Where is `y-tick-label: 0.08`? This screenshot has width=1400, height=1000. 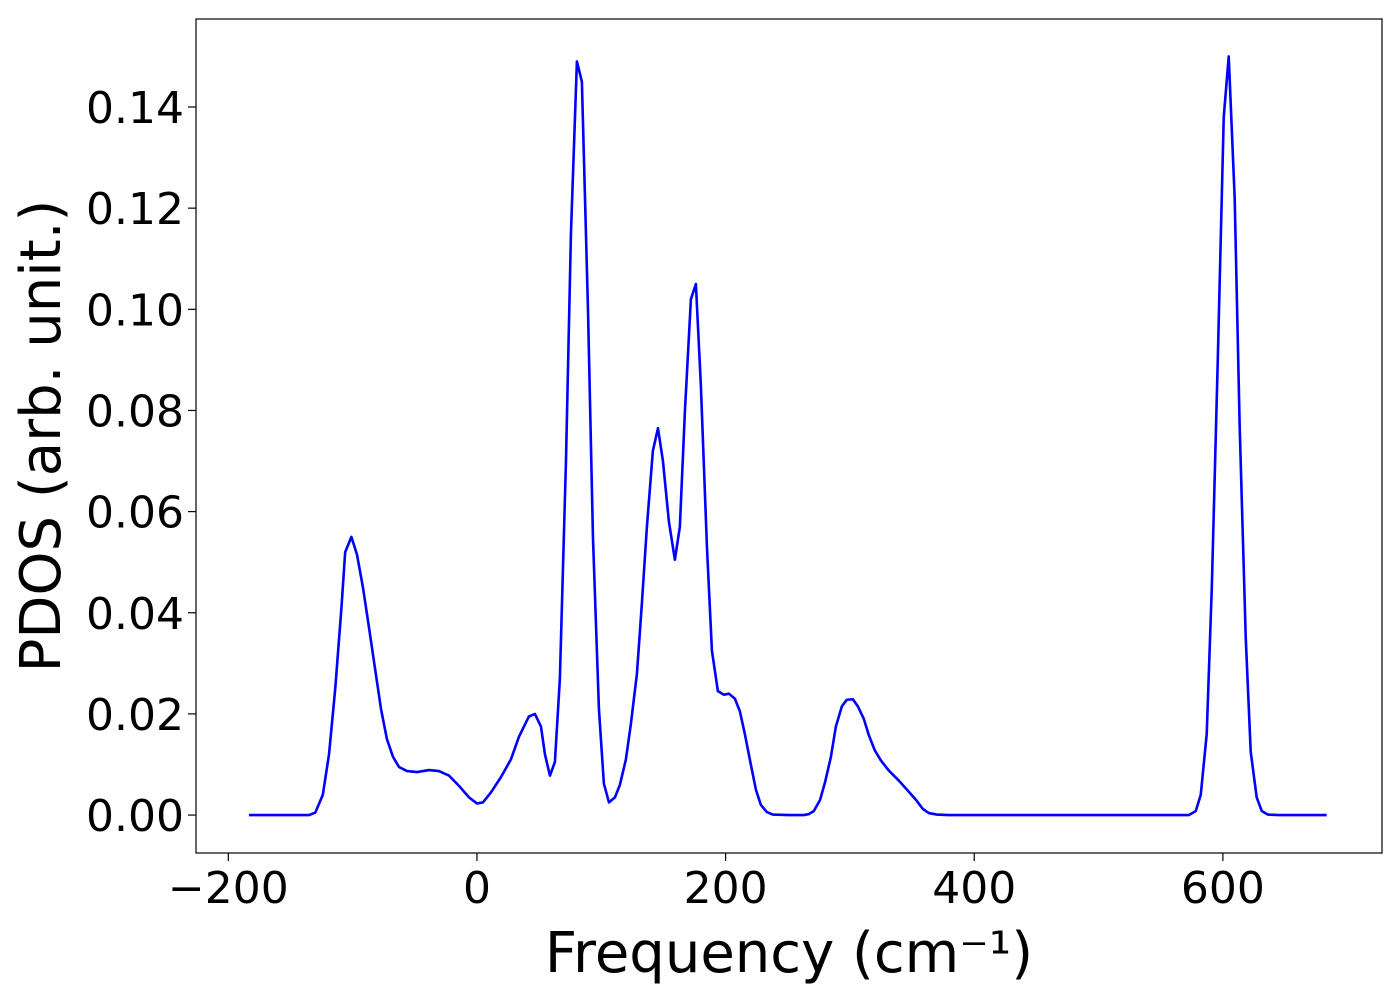
y-tick-label: 0.08 is located at coordinates (135, 411).